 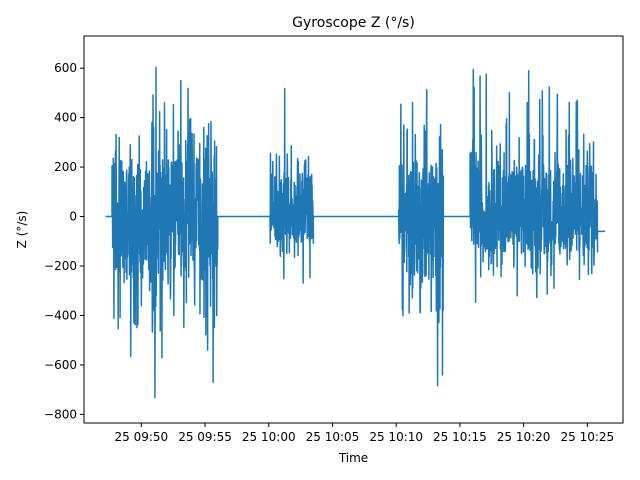 I want to click on x-tick-label: 25 10:05, so click(x=333, y=437).